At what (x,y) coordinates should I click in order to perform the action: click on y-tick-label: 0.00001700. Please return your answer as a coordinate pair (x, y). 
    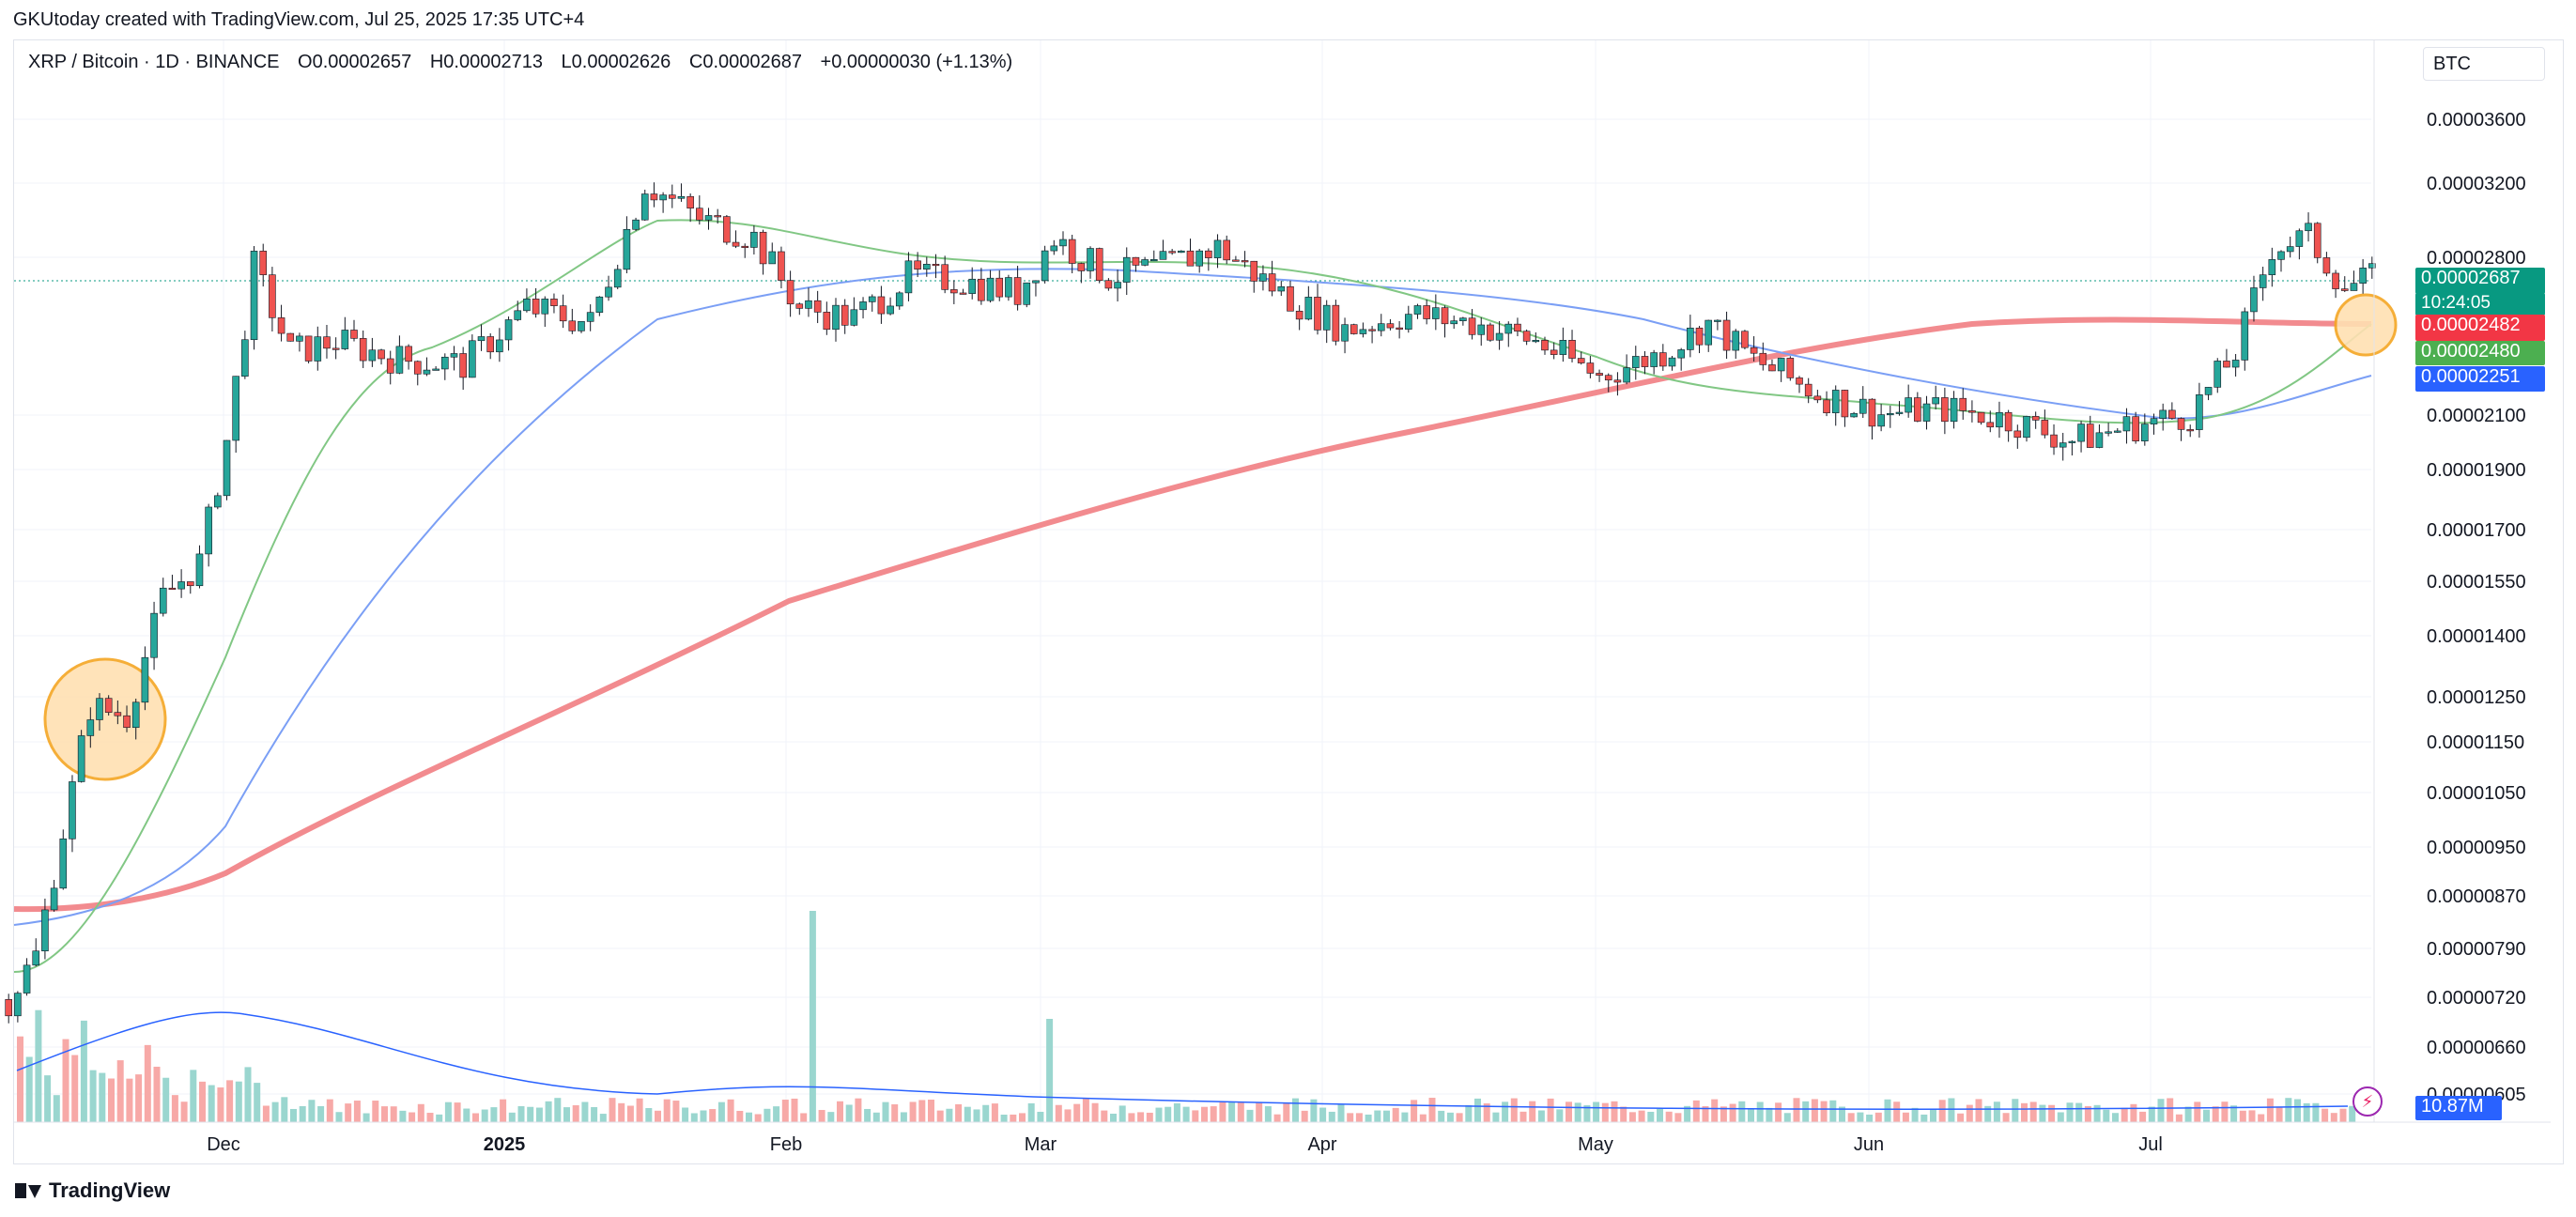
    Looking at the image, I should click on (2476, 530).